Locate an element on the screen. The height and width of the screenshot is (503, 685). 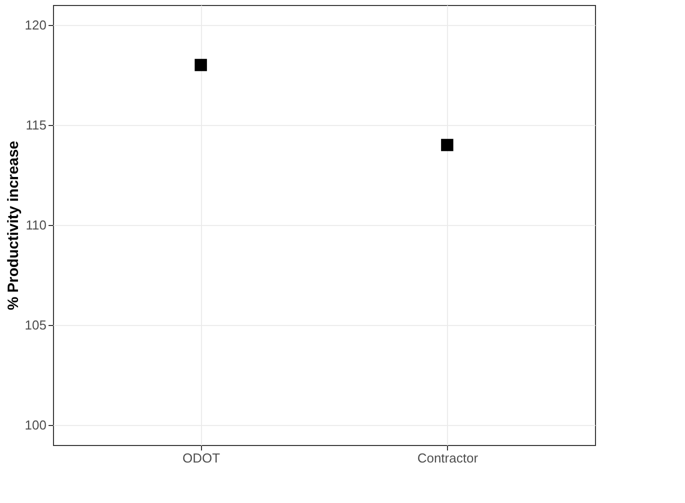
x-tick-label: ODOT is located at coordinates (201, 458).